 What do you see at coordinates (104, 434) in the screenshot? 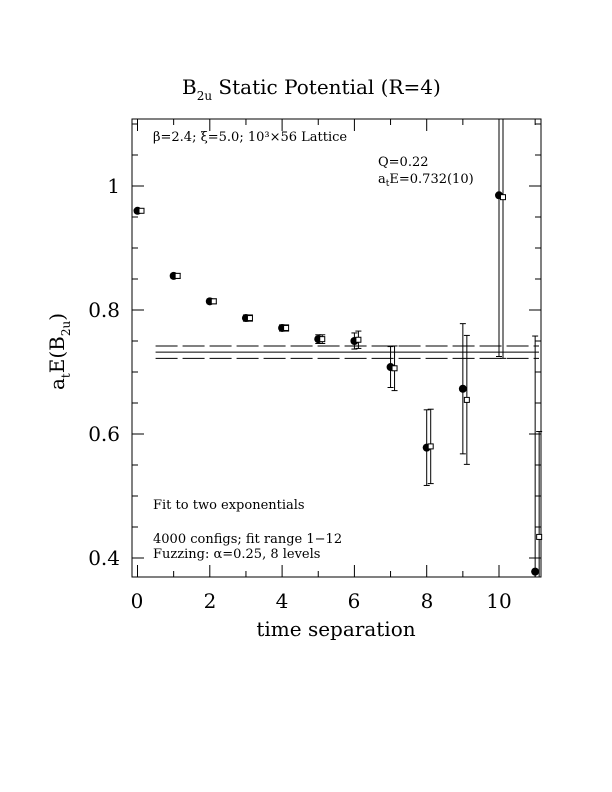
I see `y-tick-label-0.6: 0.6` at bounding box center [104, 434].